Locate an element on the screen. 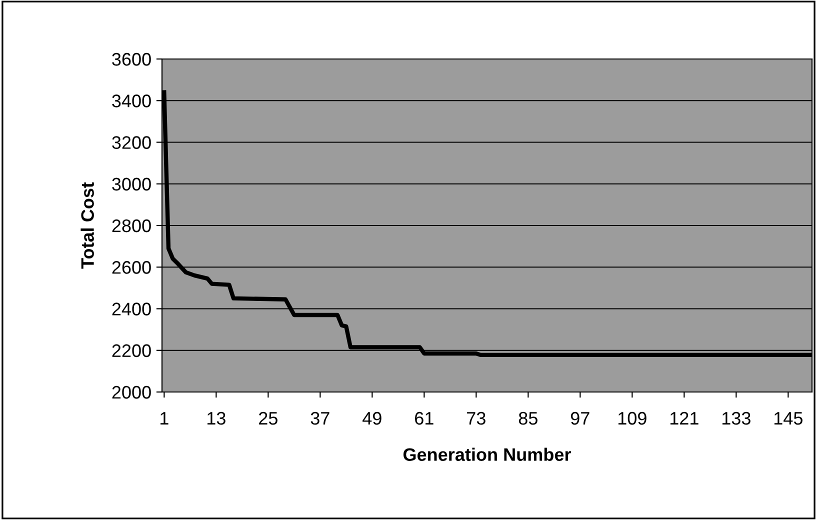 The height and width of the screenshot is (520, 817). x-tick-label: 61 is located at coordinates (424, 418).